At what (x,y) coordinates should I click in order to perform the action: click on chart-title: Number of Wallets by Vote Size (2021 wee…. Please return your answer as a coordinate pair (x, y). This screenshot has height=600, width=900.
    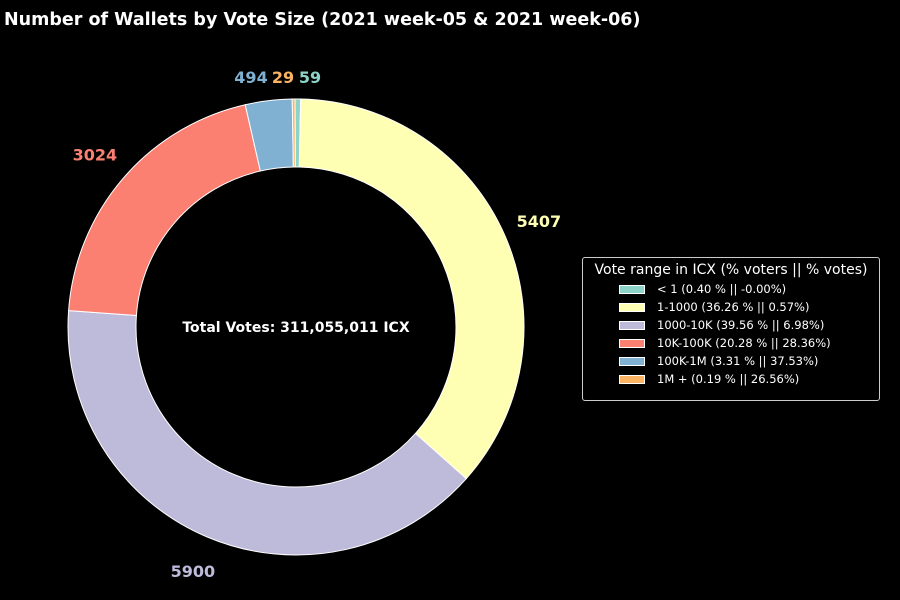
    Looking at the image, I should click on (322, 20).